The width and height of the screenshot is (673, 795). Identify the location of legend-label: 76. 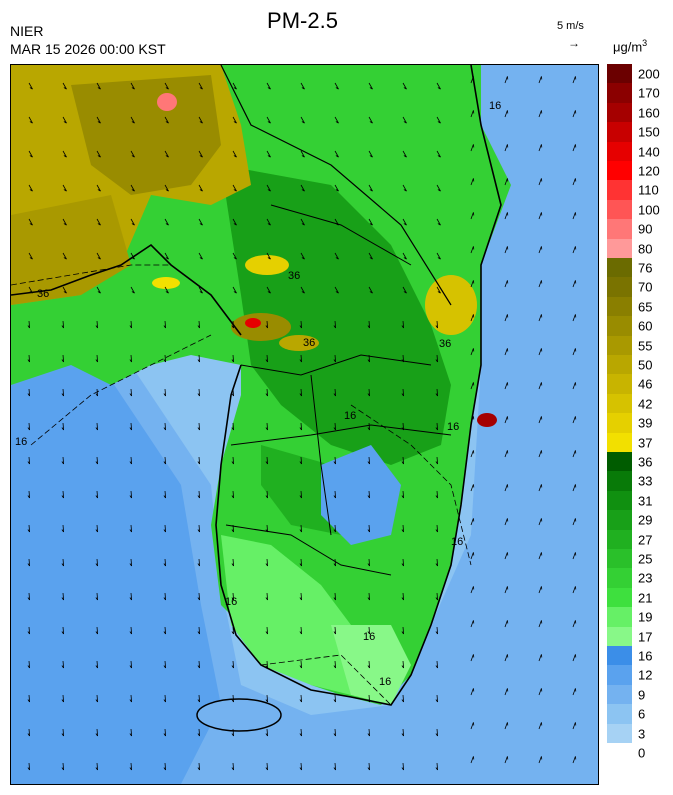
(645, 268).